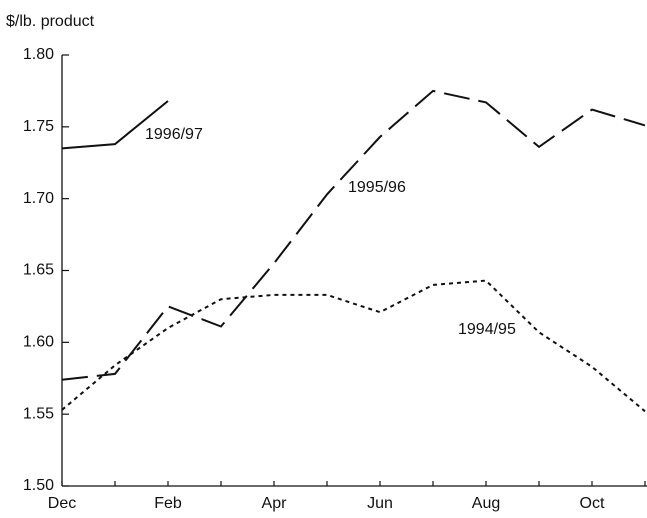 This screenshot has height=518, width=647. I want to click on x-tick-label: Jun, so click(380, 503).